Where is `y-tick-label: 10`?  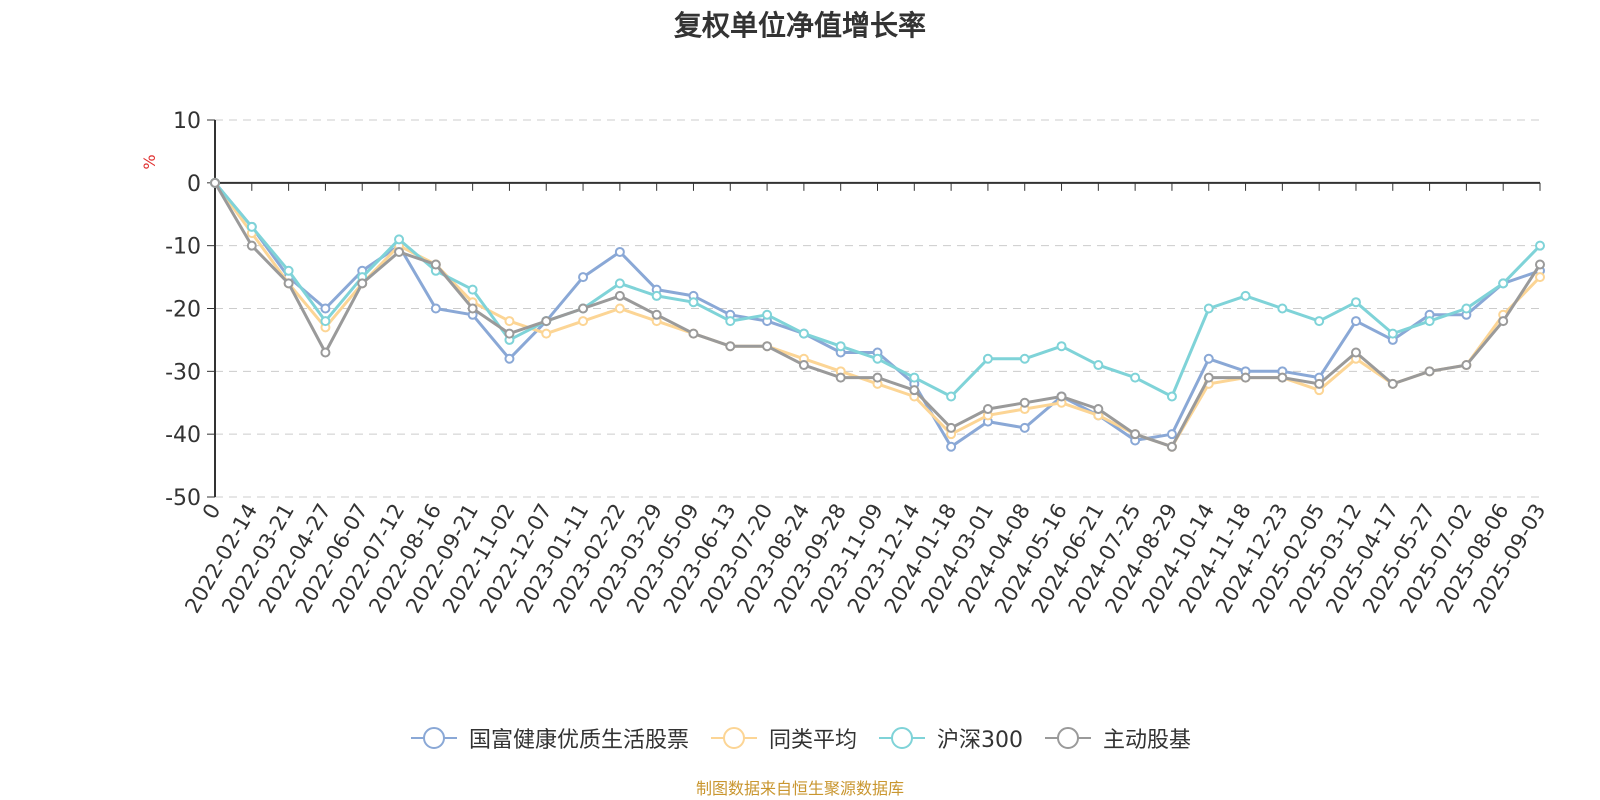 y-tick-label: 10 is located at coordinates (187, 121).